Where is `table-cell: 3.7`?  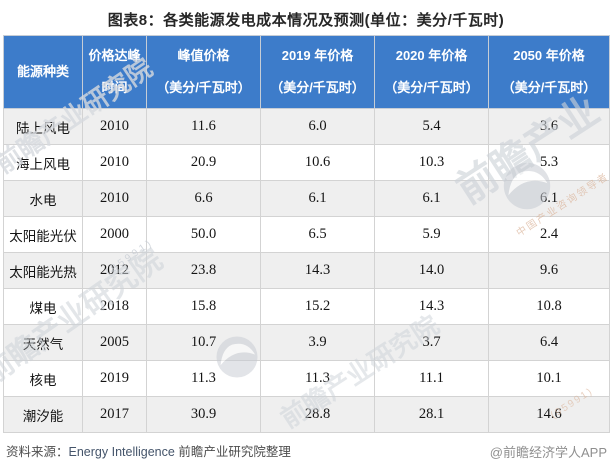
table-cell: 3.7 is located at coordinates (431, 342).